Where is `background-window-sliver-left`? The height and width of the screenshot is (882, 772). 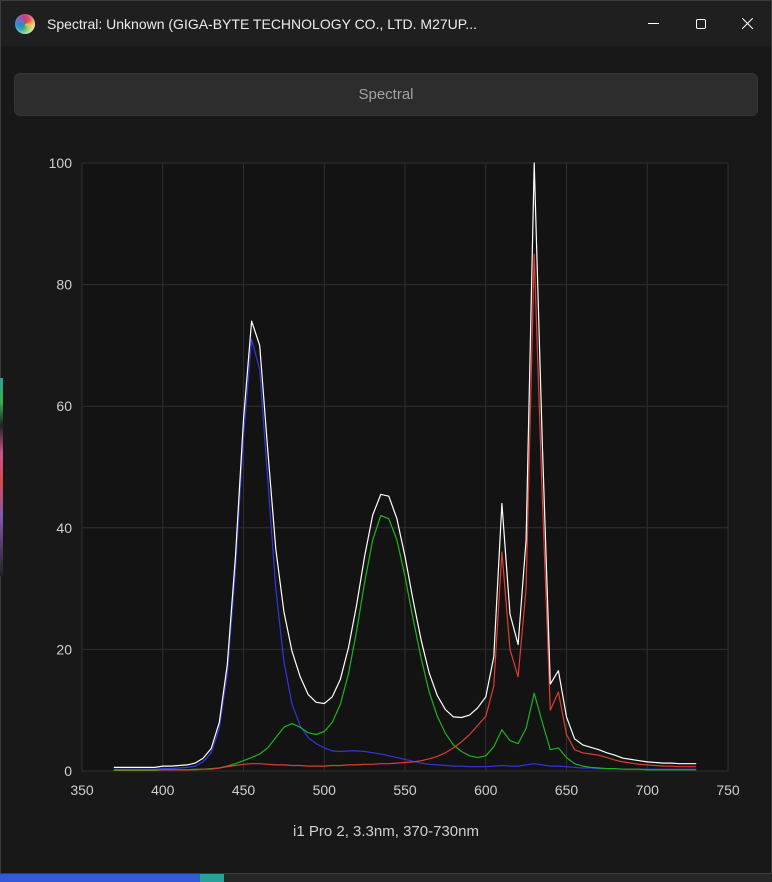
background-window-sliver-left is located at coordinates (1, 477).